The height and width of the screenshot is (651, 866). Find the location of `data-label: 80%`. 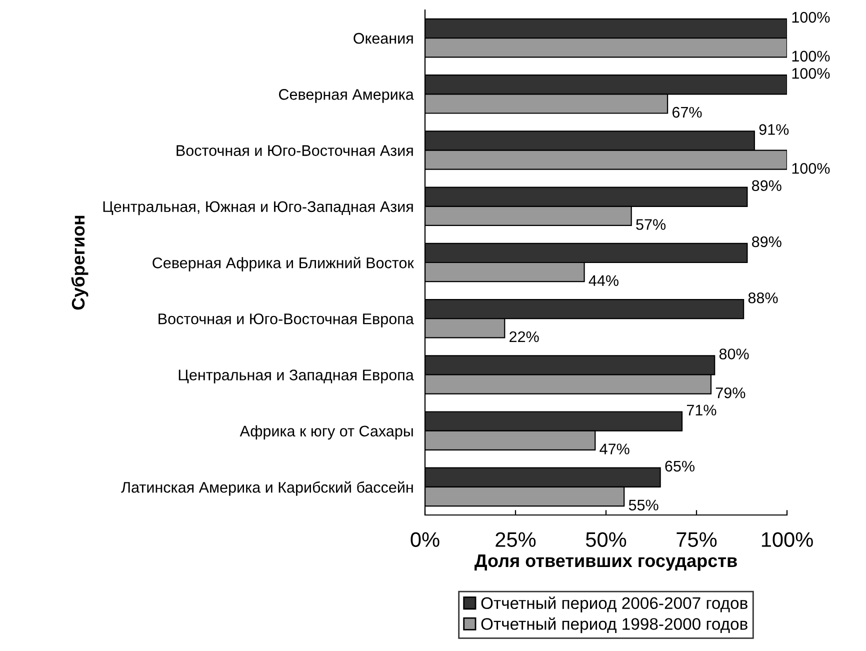

data-label: 80% is located at coordinates (734, 354).